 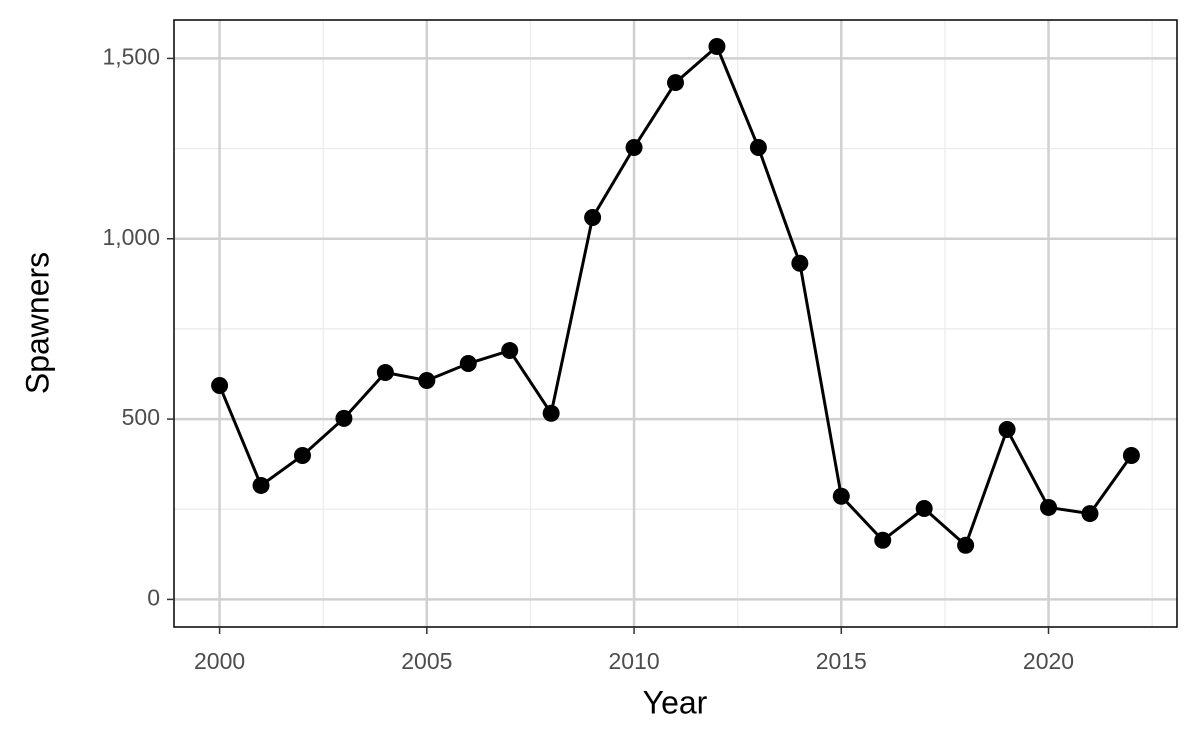 What do you see at coordinates (426, 661) in the screenshot?
I see `x-tick-label: 2005` at bounding box center [426, 661].